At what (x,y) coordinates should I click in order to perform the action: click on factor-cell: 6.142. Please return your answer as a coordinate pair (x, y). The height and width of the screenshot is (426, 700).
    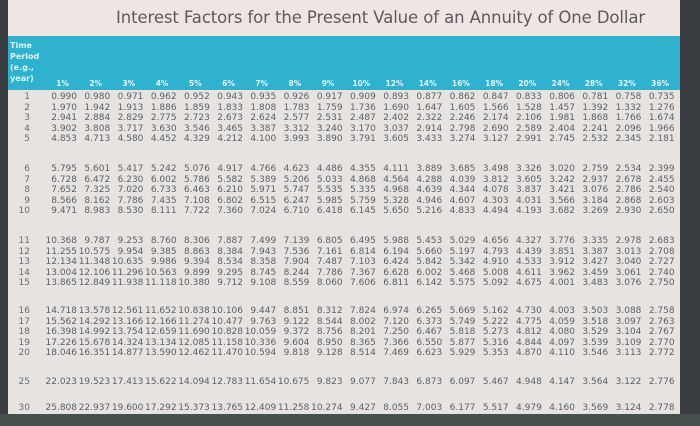
    Looking at the image, I should click on (429, 283).